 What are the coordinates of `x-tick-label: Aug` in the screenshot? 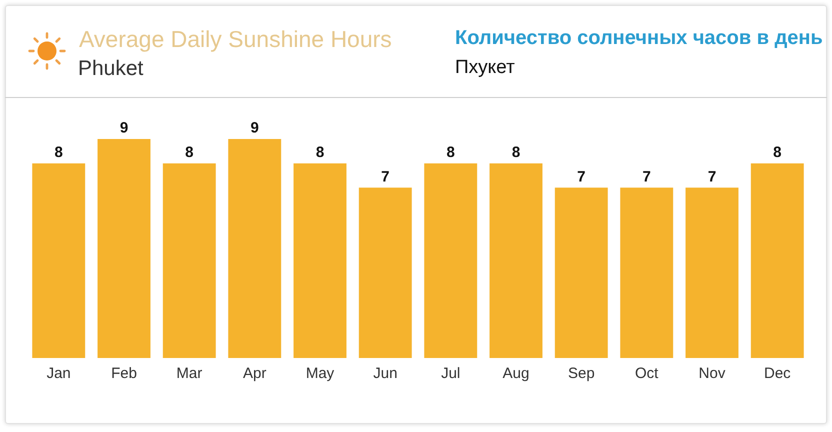 It's located at (516, 373).